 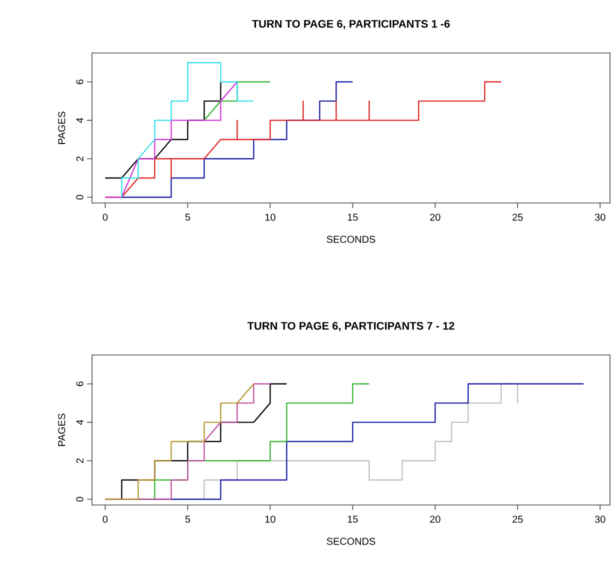 What do you see at coordinates (350, 327) in the screenshot?
I see `chart-title: TURN TO PAGE 6, PARTICIPANTS 7 - 12` at bounding box center [350, 327].